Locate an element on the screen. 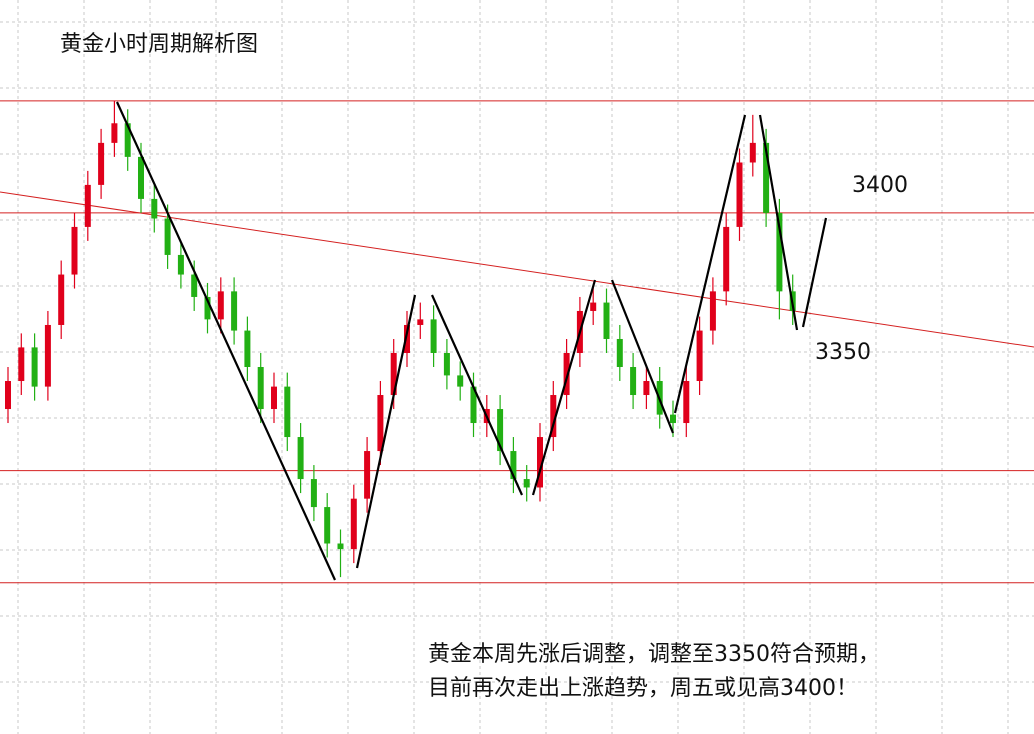  chart-title: 黄金小时周期解析图 is located at coordinates (159, 44).